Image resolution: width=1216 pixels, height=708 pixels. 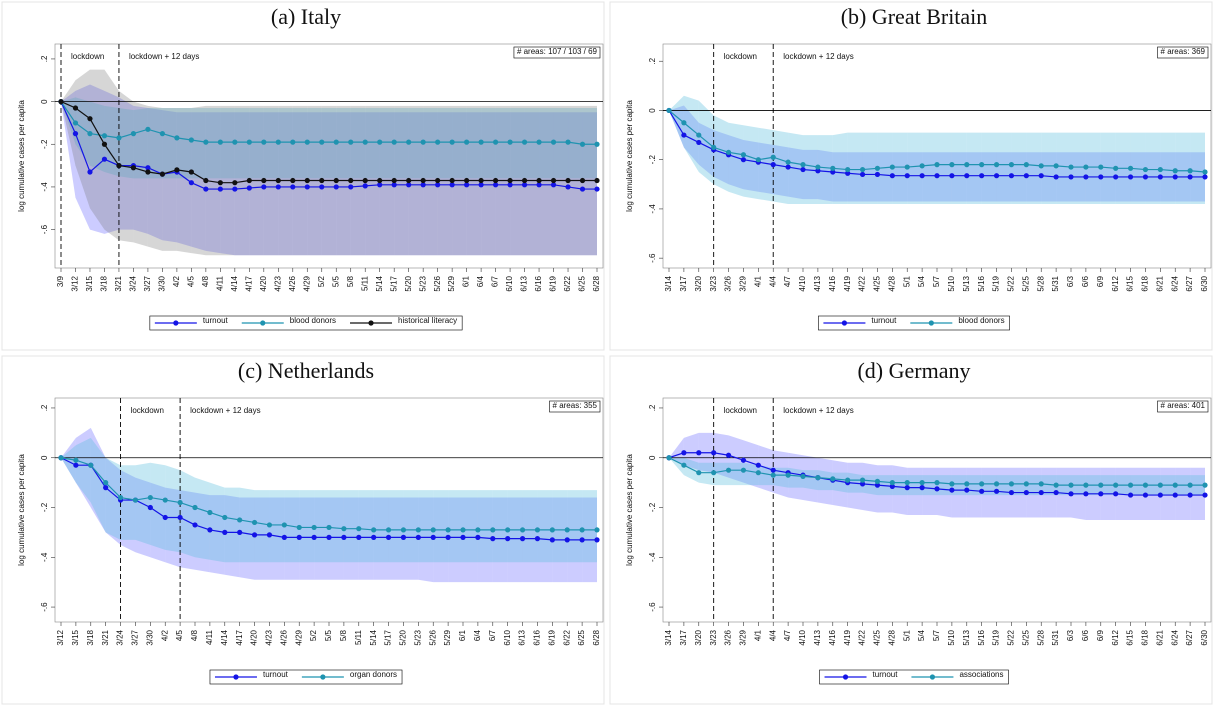 What do you see at coordinates (877, 637) in the screenshot?
I see `x-tick-label: 4/25` at bounding box center [877, 637].